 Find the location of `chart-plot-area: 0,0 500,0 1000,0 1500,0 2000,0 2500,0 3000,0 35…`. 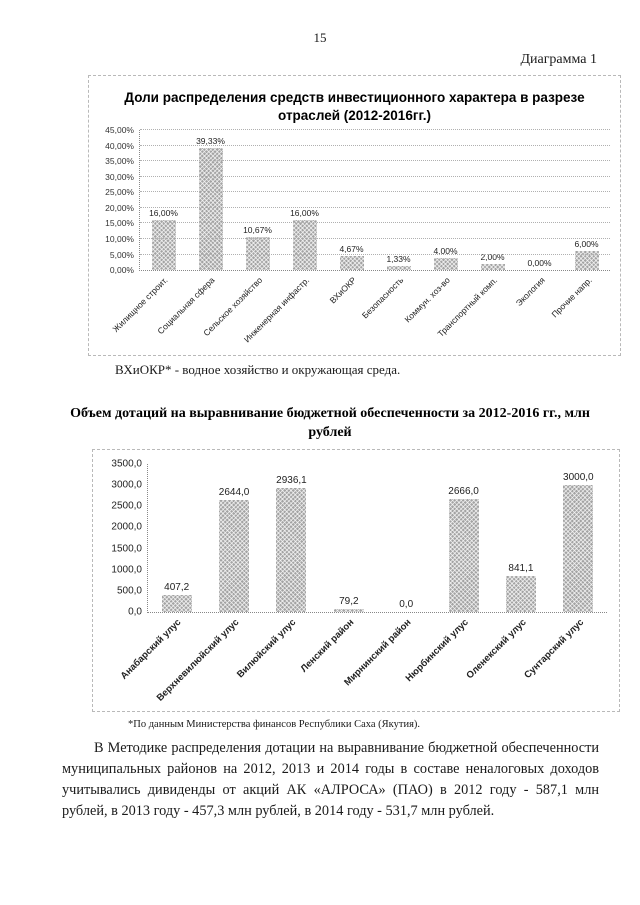

chart-plot-area: 0,0 500,0 1000,0 1500,0 2000,0 2500,0 3000,0 35… is located at coordinates (352, 538).